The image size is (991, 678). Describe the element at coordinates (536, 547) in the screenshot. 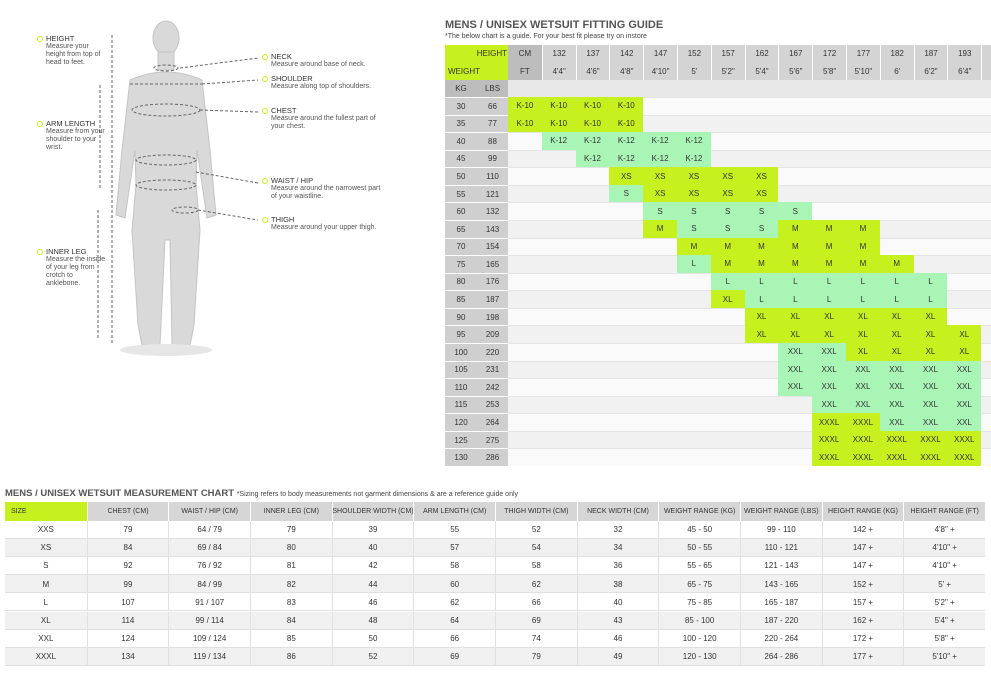

I see `table-cell: 54` at that location.